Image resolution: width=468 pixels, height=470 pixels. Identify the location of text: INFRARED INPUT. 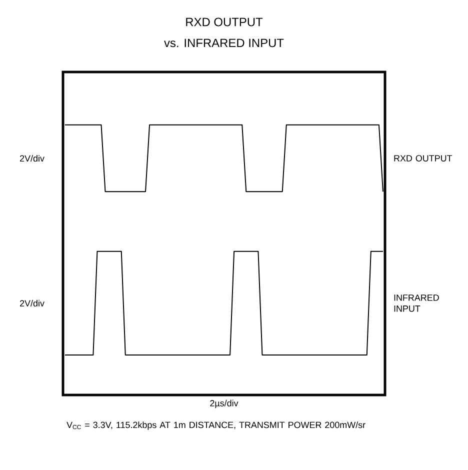
(416, 303).